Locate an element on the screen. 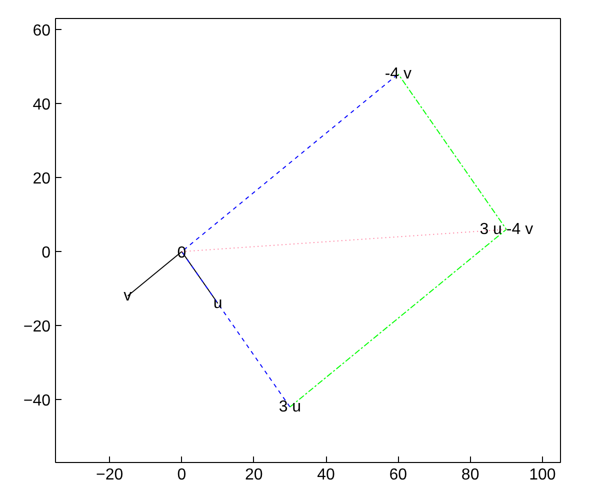 This screenshot has width=600, height=500. x-tick-label: 60 is located at coordinates (398, 475).